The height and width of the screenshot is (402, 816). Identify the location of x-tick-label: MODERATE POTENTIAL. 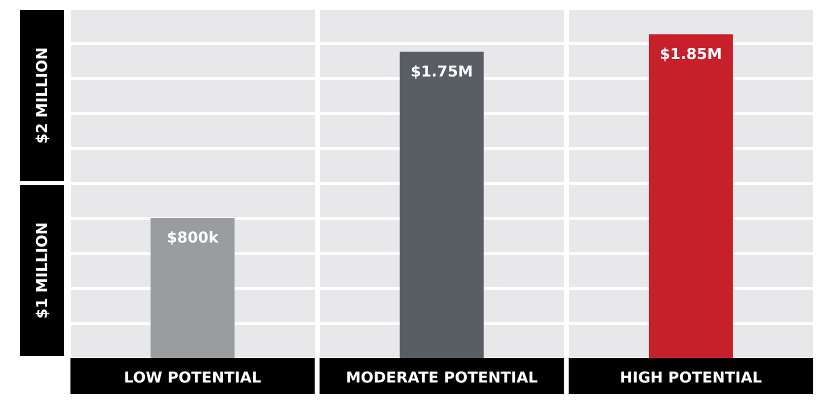
(442, 377).